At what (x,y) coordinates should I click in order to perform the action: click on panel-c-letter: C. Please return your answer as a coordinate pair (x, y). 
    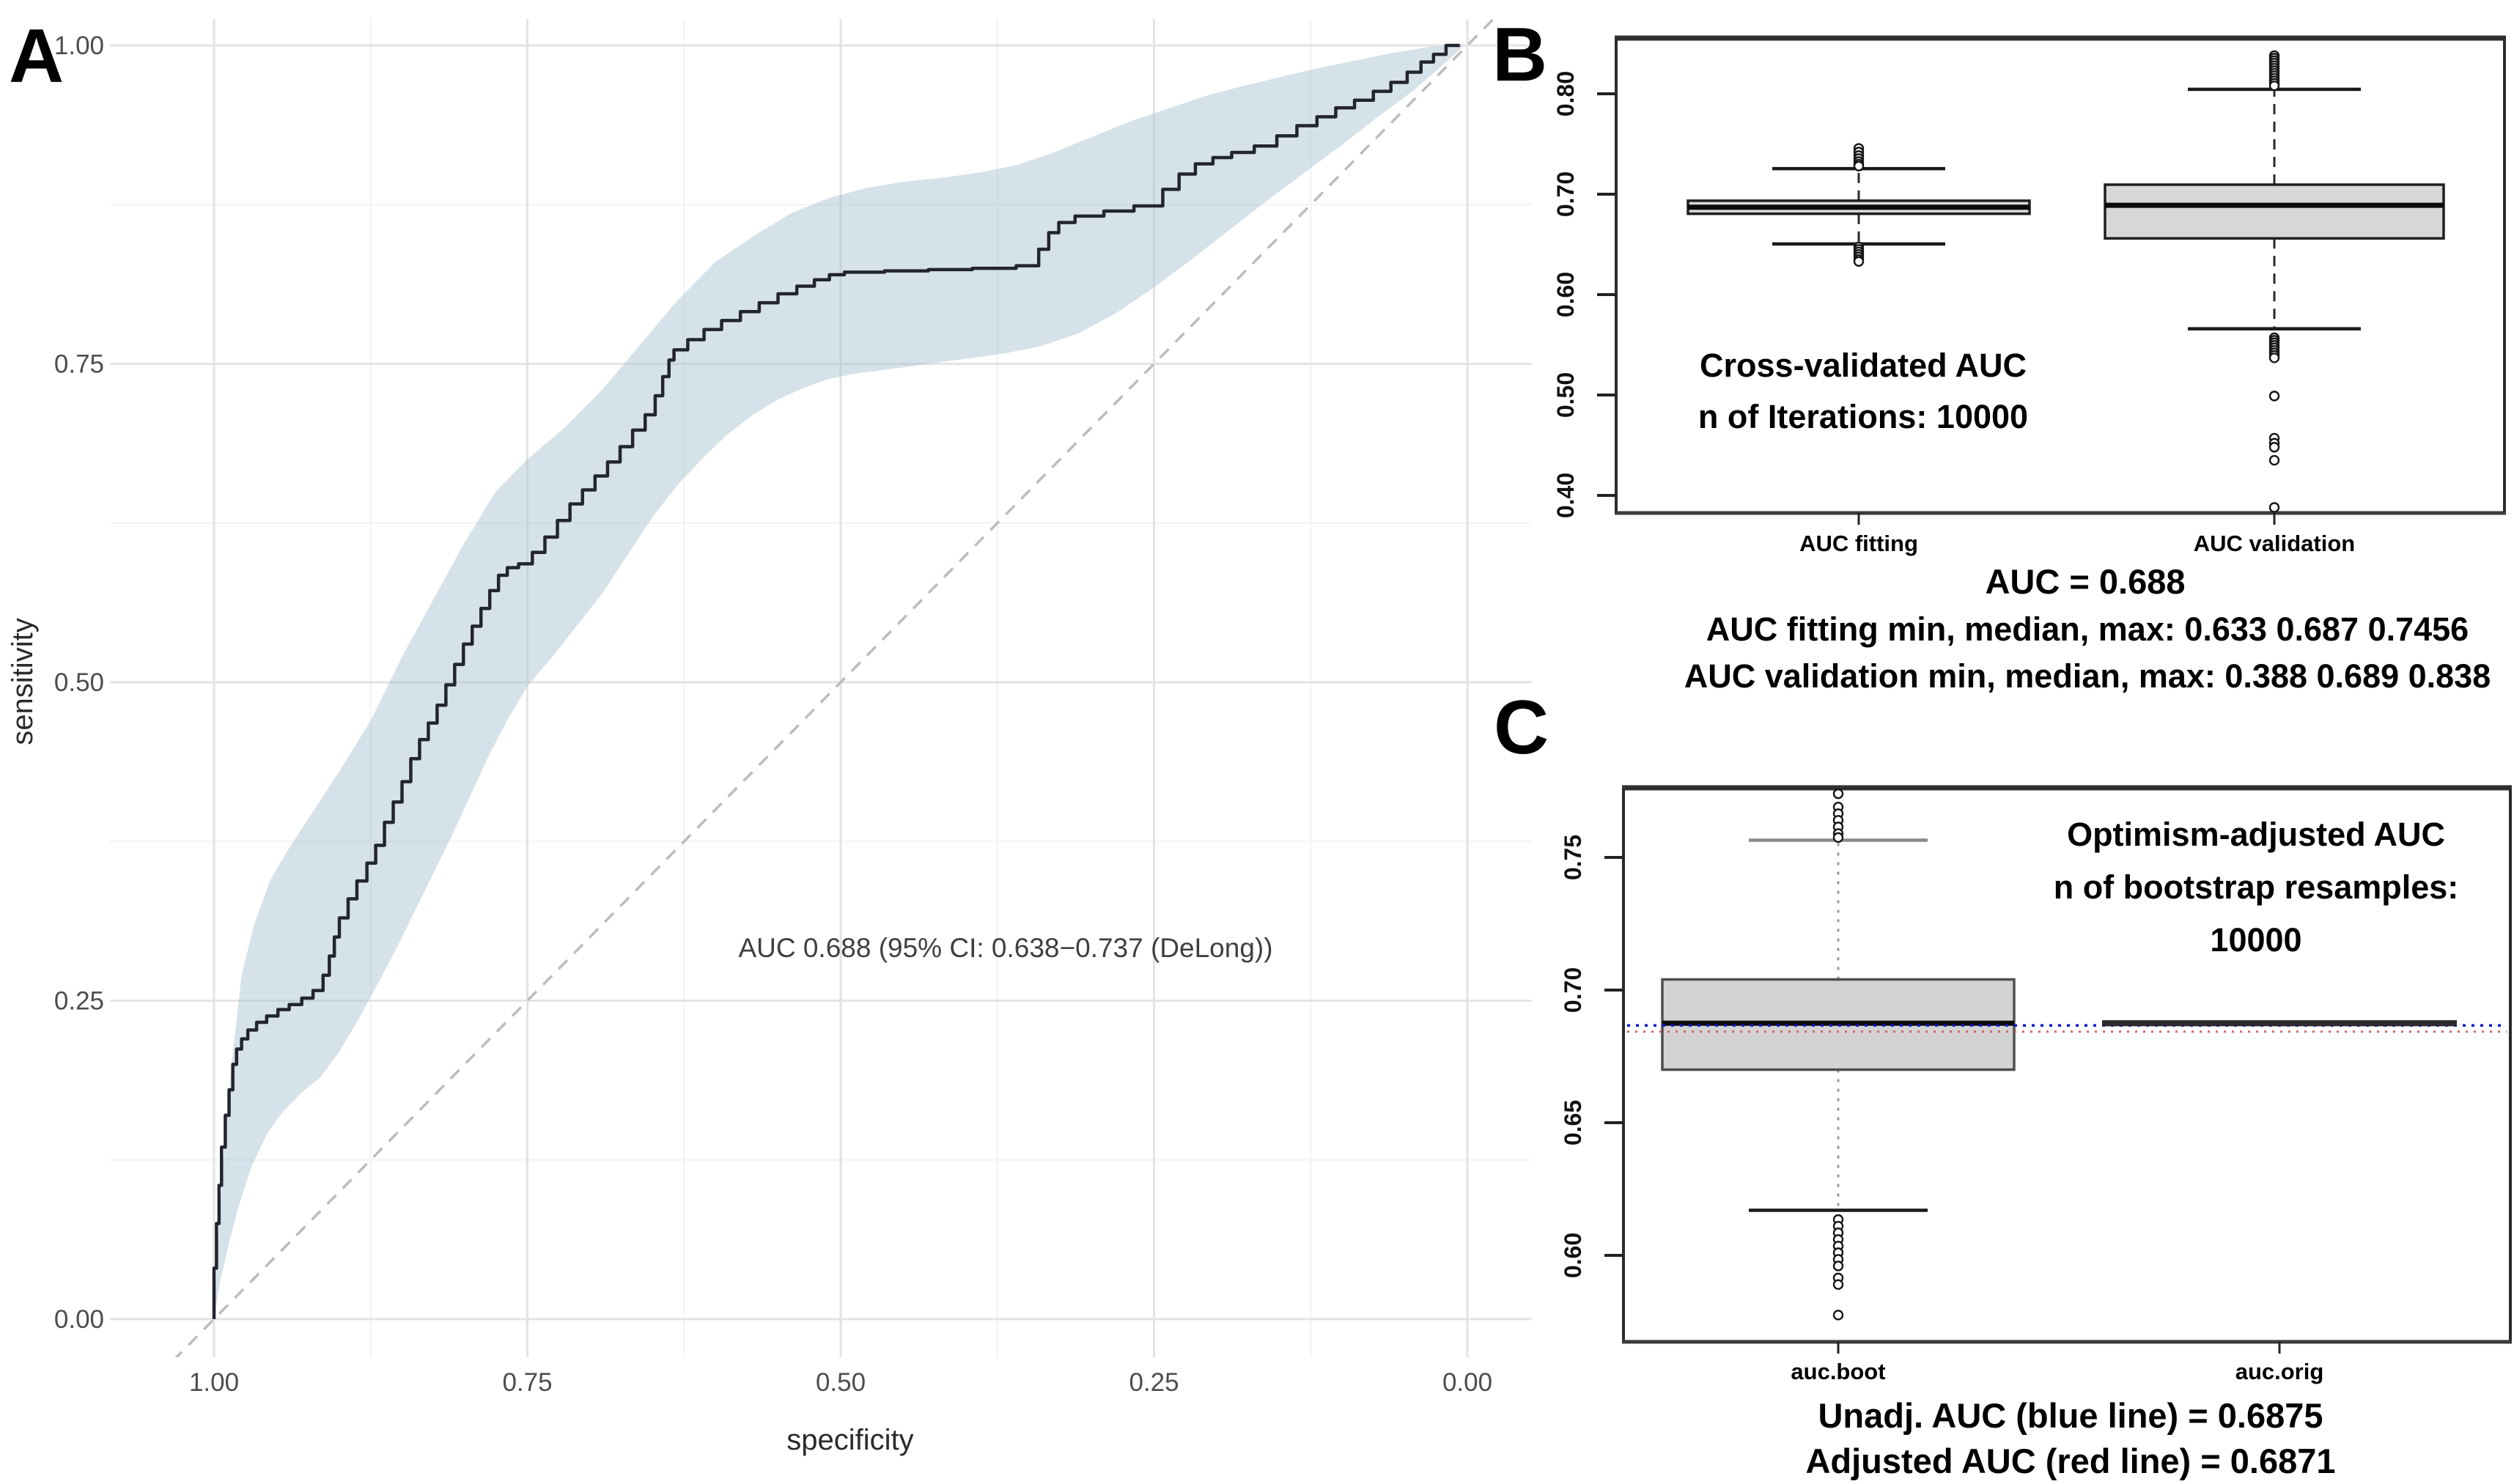
    Looking at the image, I should click on (1521, 727).